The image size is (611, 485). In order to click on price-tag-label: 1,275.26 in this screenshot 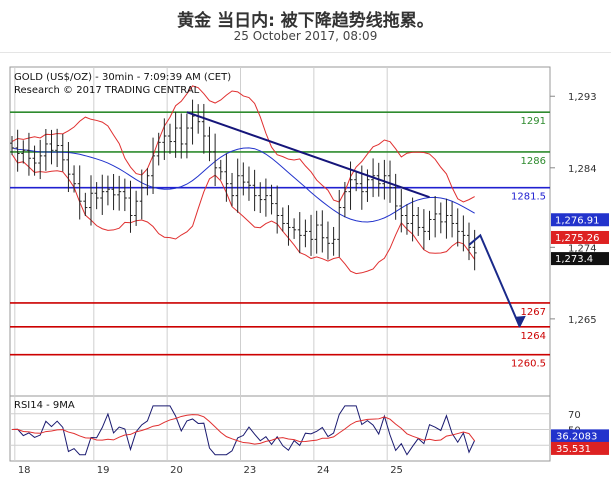, I will do `click(577, 238)`.